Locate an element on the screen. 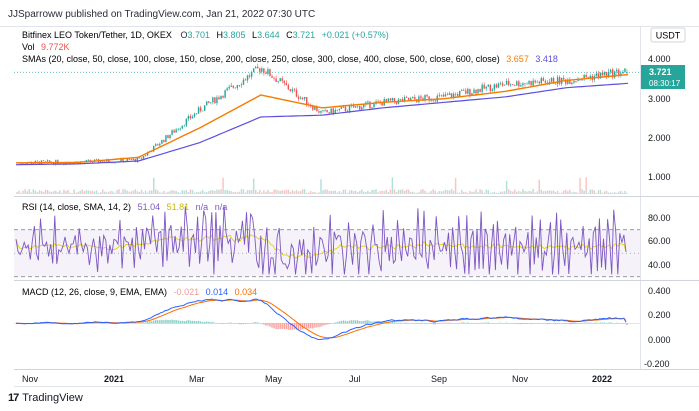 Image resolution: width=699 pixels, height=411 pixels. time-label: Nov is located at coordinates (30, 379).